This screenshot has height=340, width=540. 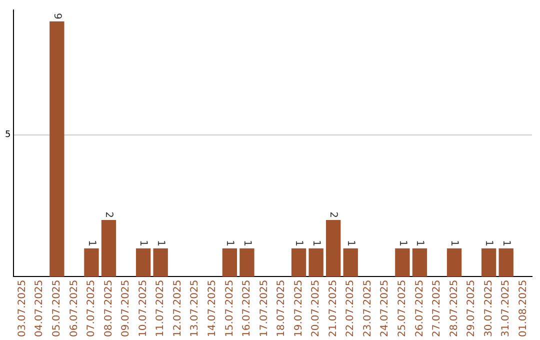 What do you see at coordinates (264, 309) in the screenshot?
I see `x-tick-label: 17.07.2025` at bounding box center [264, 309].